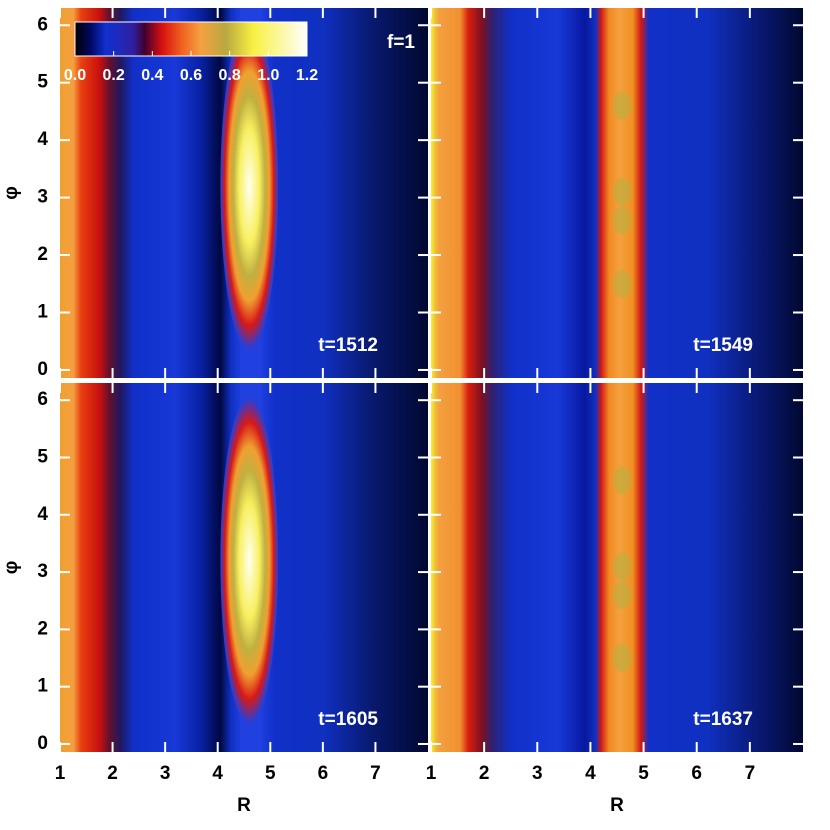 This screenshot has height=830, width=830. Describe the element at coordinates (307, 75) in the screenshot. I see `colorbar-tick-label: 1.2` at that location.